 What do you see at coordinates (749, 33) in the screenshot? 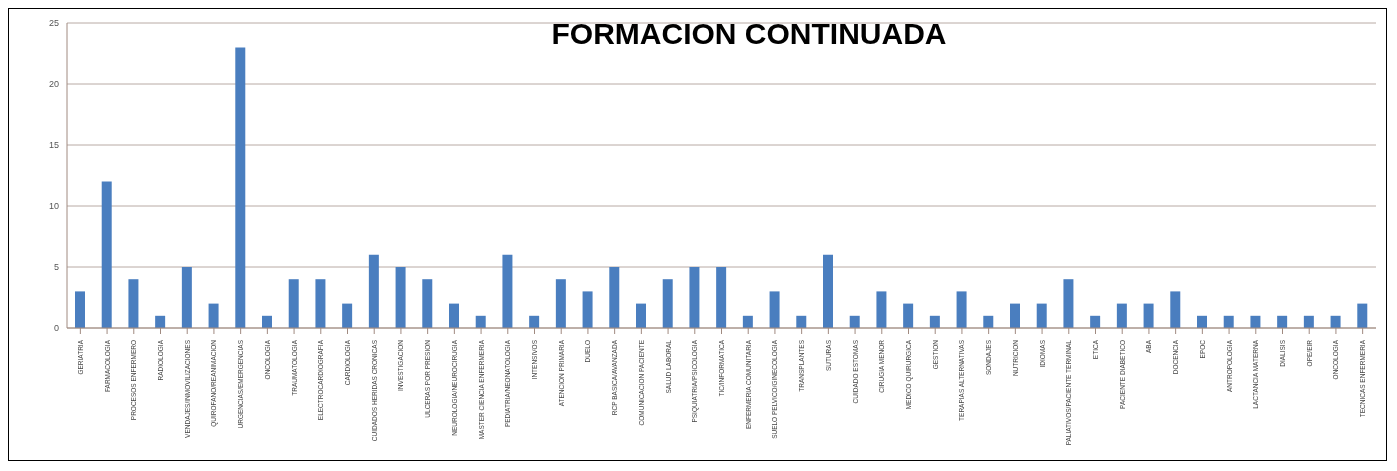
I see `chart-title: FORMACION CONTINUADA` at bounding box center [749, 33].